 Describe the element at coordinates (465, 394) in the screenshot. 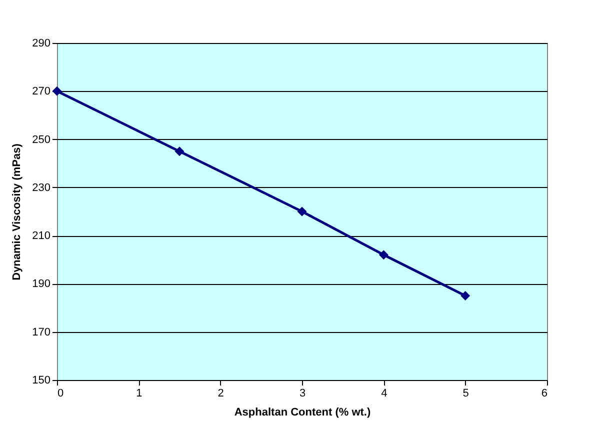

I see `x-tick-label: 5` at that location.